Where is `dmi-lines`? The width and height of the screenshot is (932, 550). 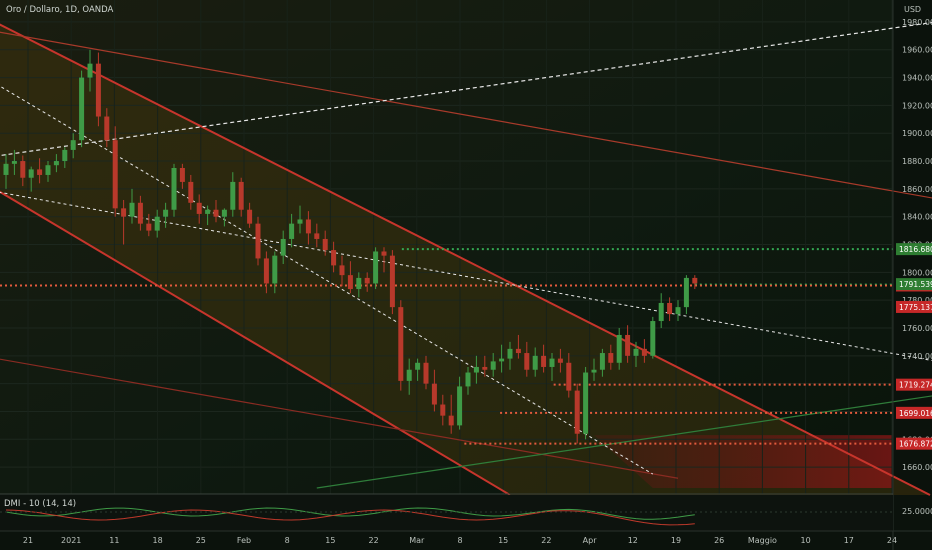
dmi-lines is located at coordinates (446, 516).